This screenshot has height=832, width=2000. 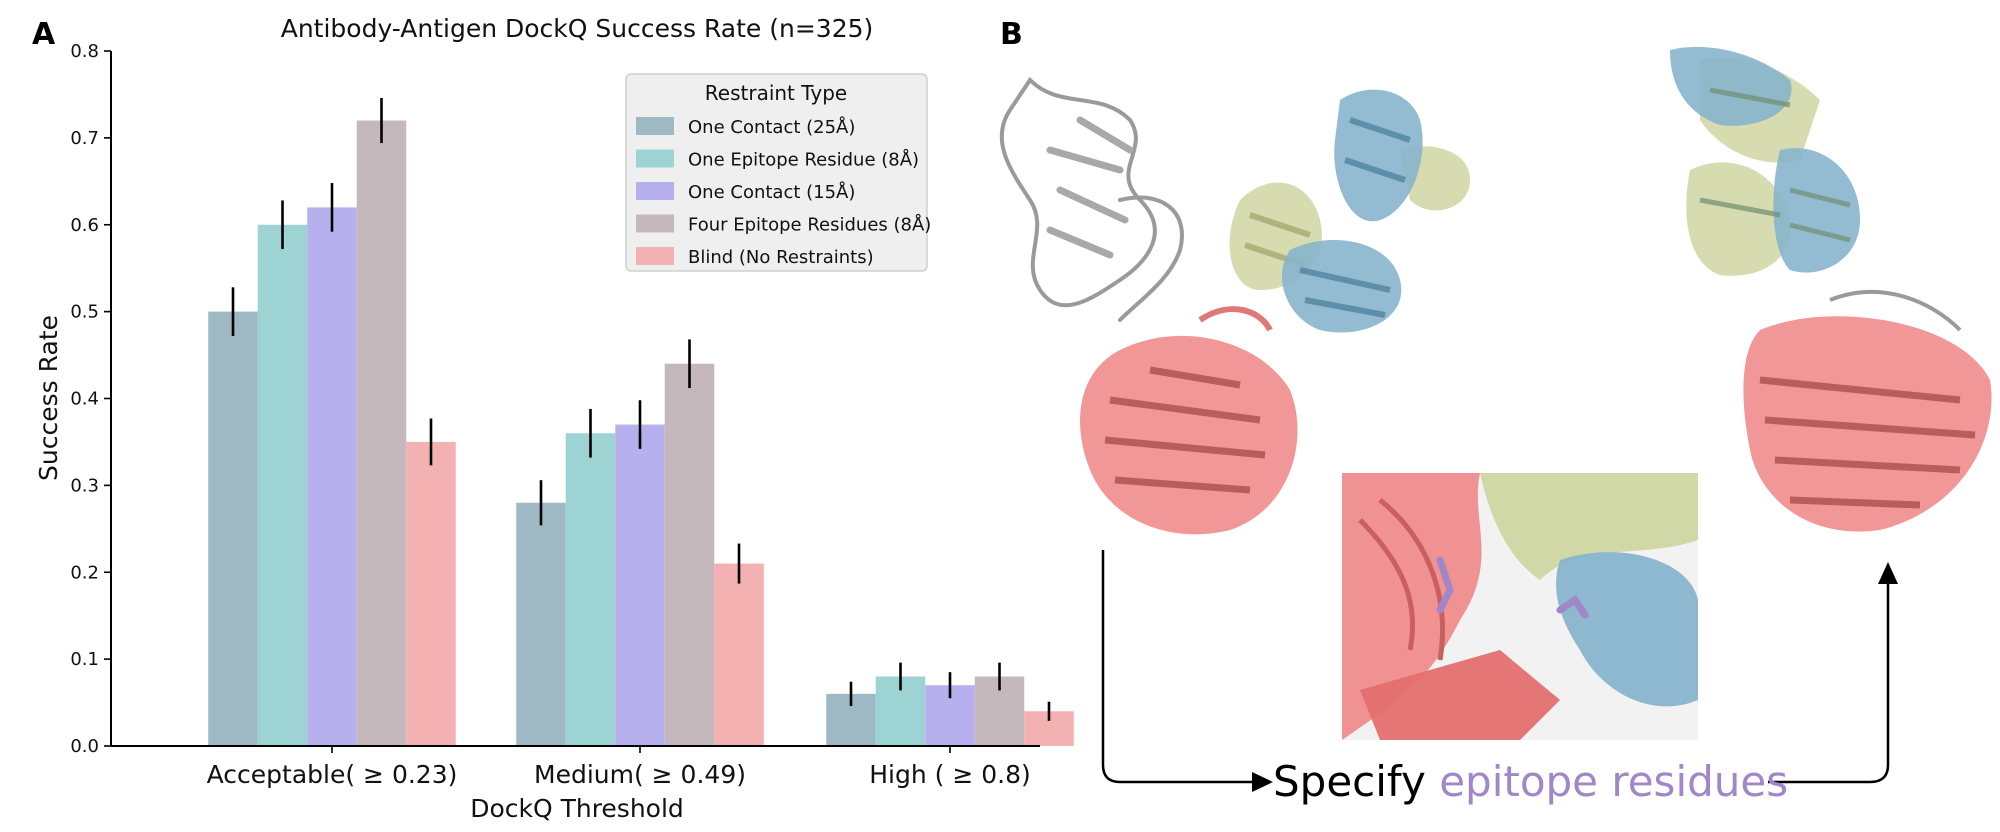 I want to click on legend-label: Four Epitope Residues (8Å), so click(x=809, y=225).